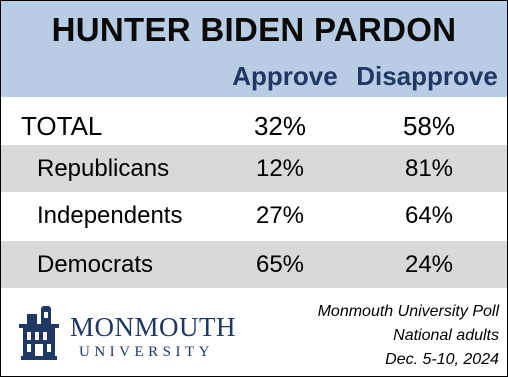  What do you see at coordinates (280, 215) in the screenshot?
I see `approve-value: 27%` at bounding box center [280, 215].